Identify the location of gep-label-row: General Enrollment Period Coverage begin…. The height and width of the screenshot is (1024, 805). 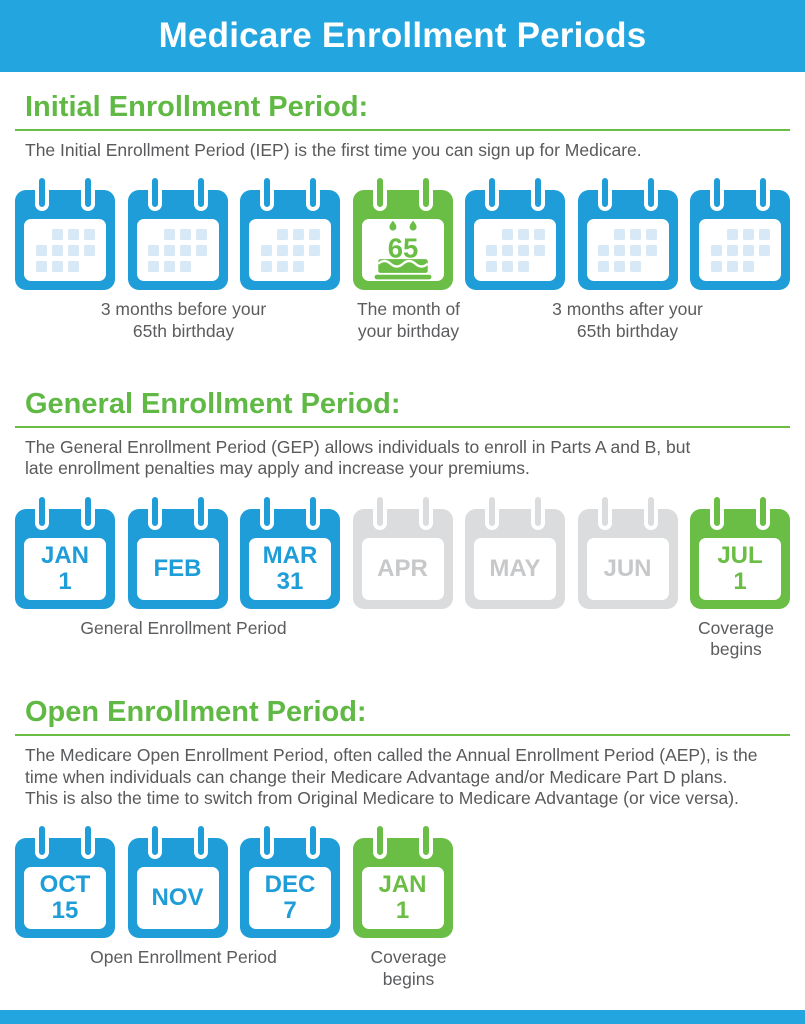
(402, 640).